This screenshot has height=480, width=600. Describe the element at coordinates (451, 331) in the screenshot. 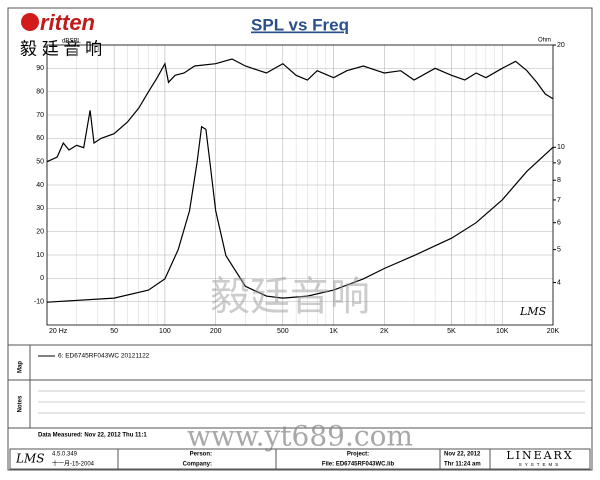

I see `x-tick-label: 5K` at that location.